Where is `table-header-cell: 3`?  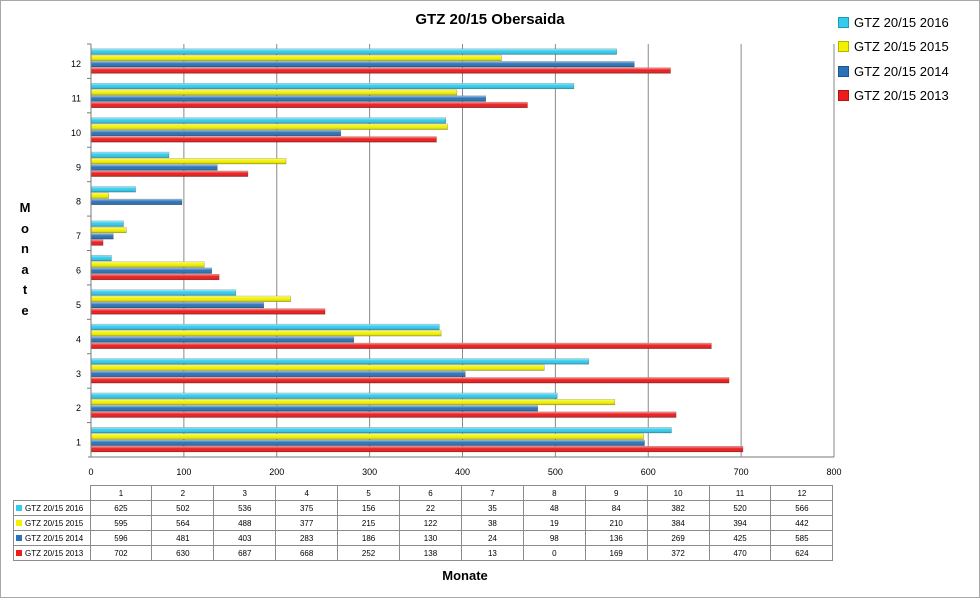 table-header-cell: 3 is located at coordinates (245, 493).